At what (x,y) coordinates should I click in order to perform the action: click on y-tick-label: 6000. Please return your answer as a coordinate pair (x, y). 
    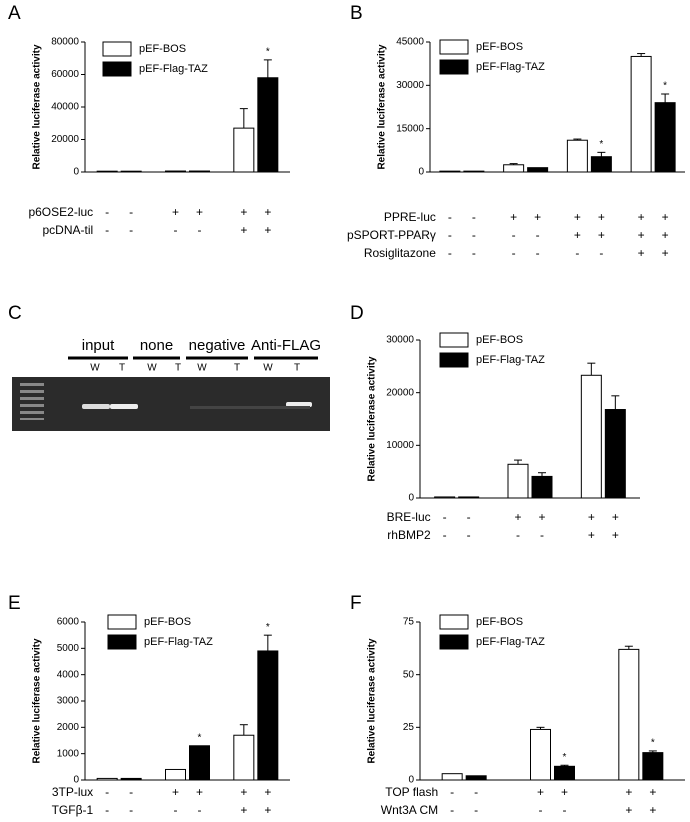
    Looking at the image, I should click on (68, 622).